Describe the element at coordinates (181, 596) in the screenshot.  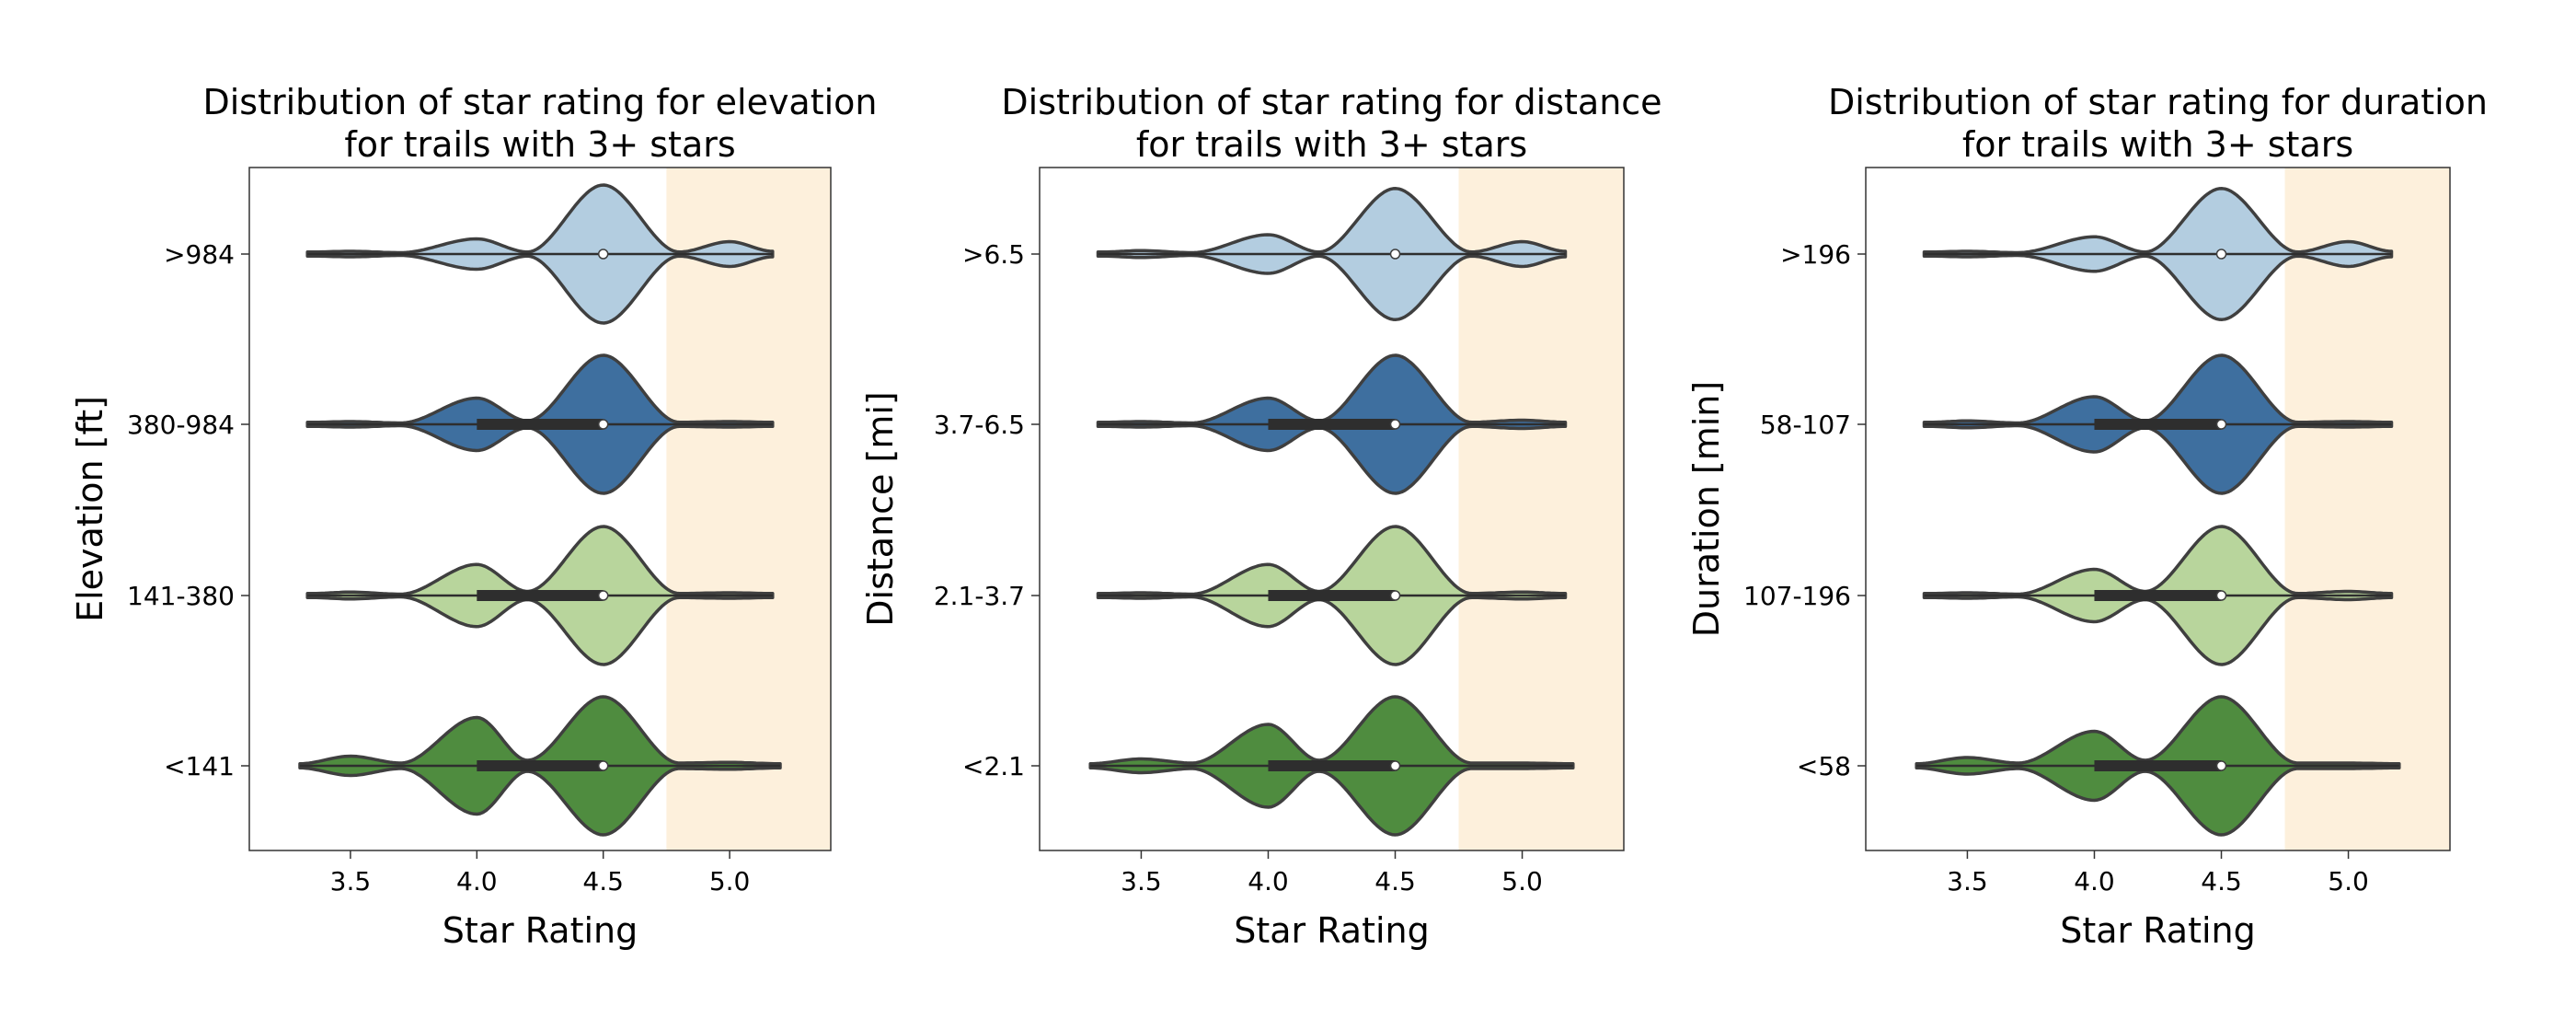
I see `y-tick-label: 141-380` at that location.